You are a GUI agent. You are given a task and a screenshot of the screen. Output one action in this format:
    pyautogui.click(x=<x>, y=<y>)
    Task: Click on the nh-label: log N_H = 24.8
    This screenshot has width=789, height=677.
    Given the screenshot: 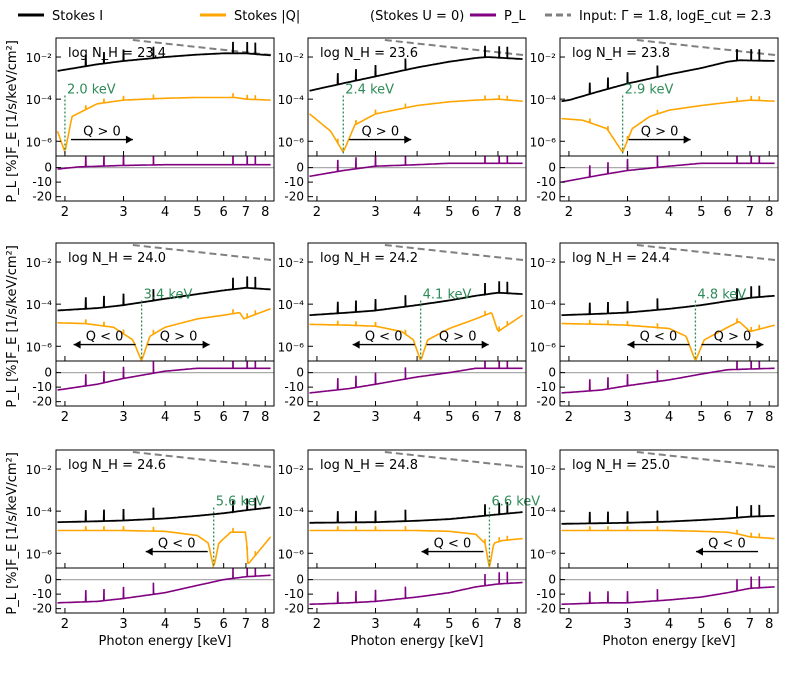 What is the action you would take?
    pyautogui.click(x=369, y=465)
    